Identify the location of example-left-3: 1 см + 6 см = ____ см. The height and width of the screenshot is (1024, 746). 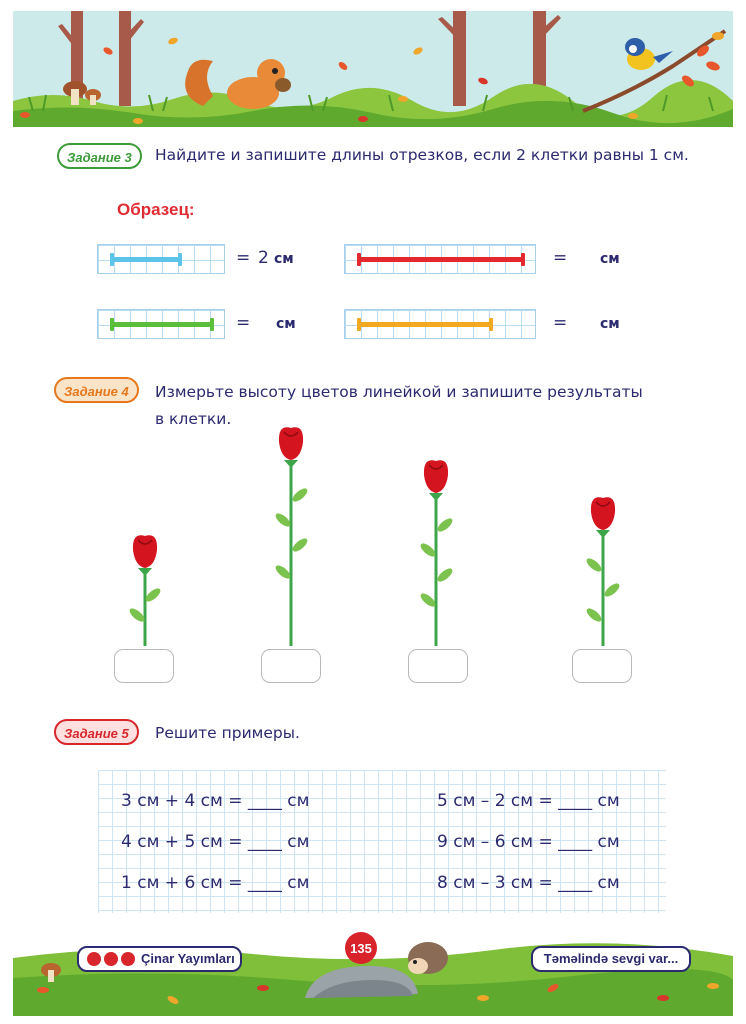
(215, 883).